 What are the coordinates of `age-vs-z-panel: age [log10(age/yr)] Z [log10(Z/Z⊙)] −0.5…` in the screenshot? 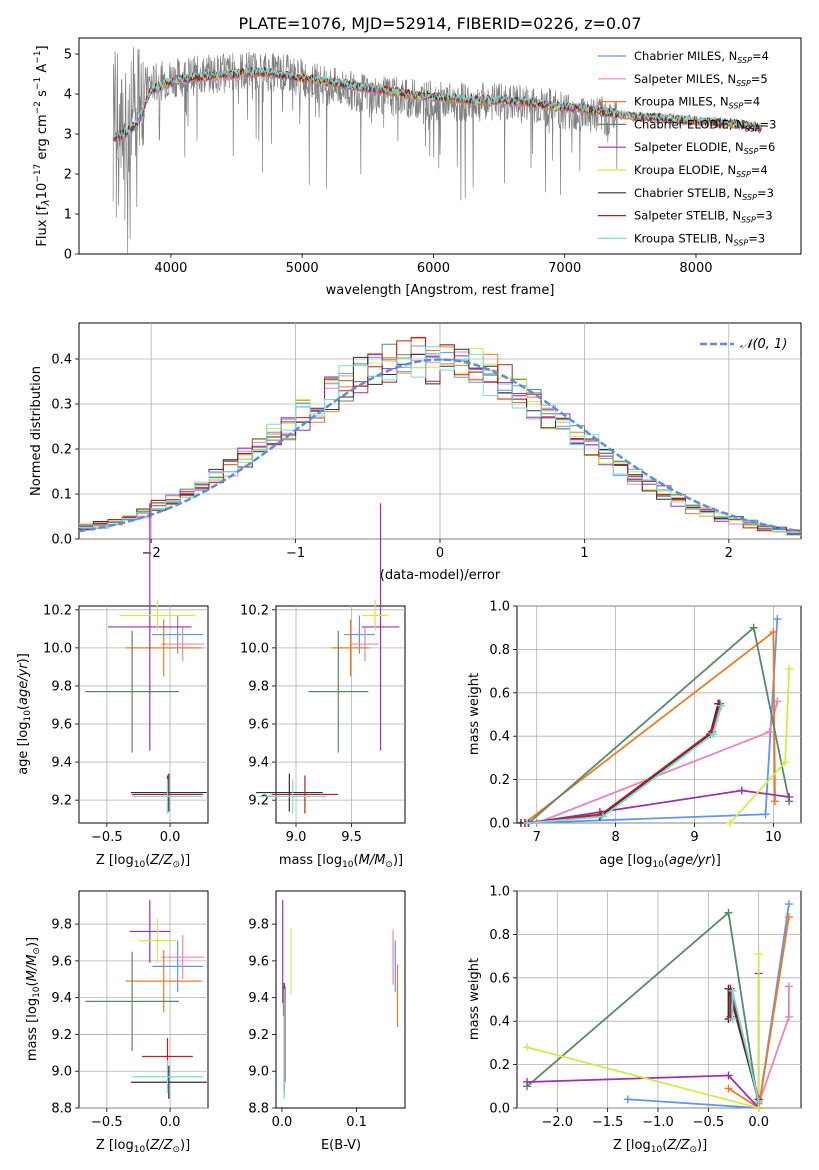 It's located at (112, 686).